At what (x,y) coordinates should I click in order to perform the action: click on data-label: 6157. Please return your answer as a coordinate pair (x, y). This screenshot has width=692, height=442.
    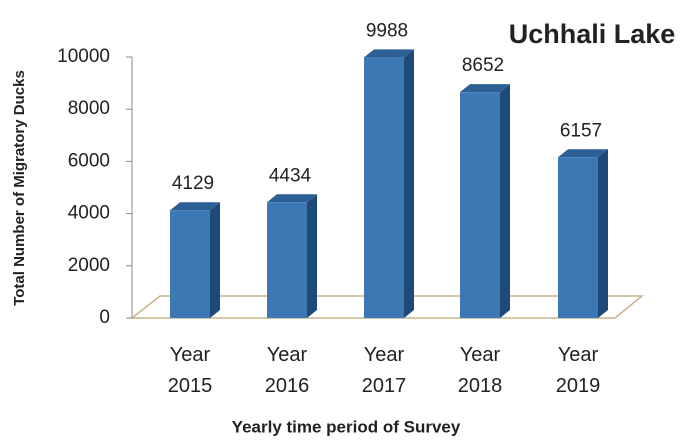
    Looking at the image, I should click on (581, 130).